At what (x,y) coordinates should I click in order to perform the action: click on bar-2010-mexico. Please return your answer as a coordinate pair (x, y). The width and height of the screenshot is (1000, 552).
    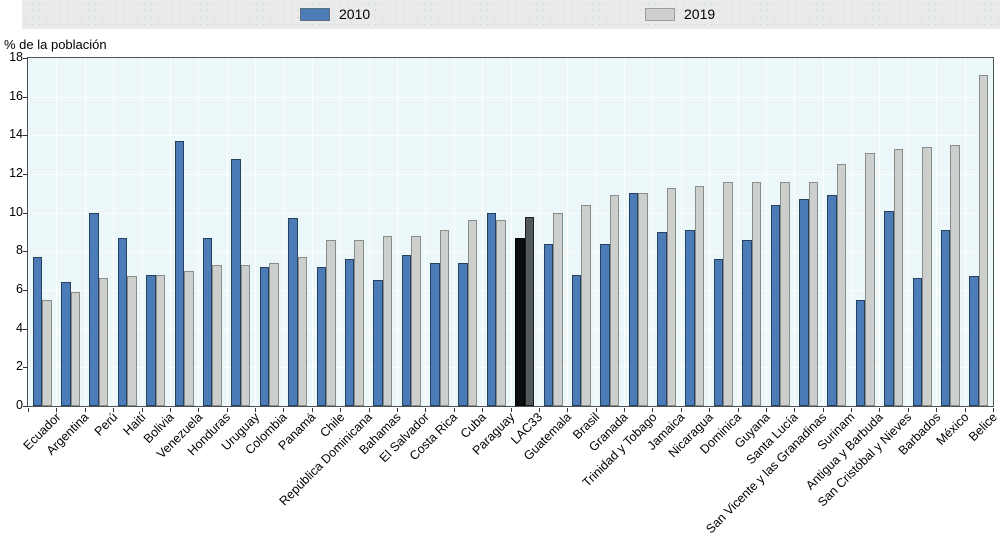
    Looking at the image, I should click on (945, 318).